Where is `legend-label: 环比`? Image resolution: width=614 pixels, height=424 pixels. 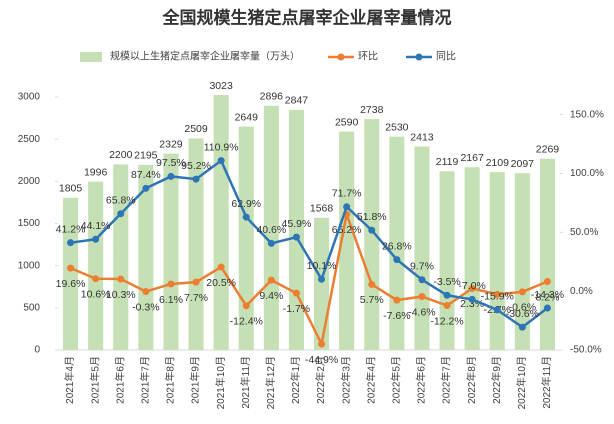 legend-label: 环比 is located at coordinates (368, 57).